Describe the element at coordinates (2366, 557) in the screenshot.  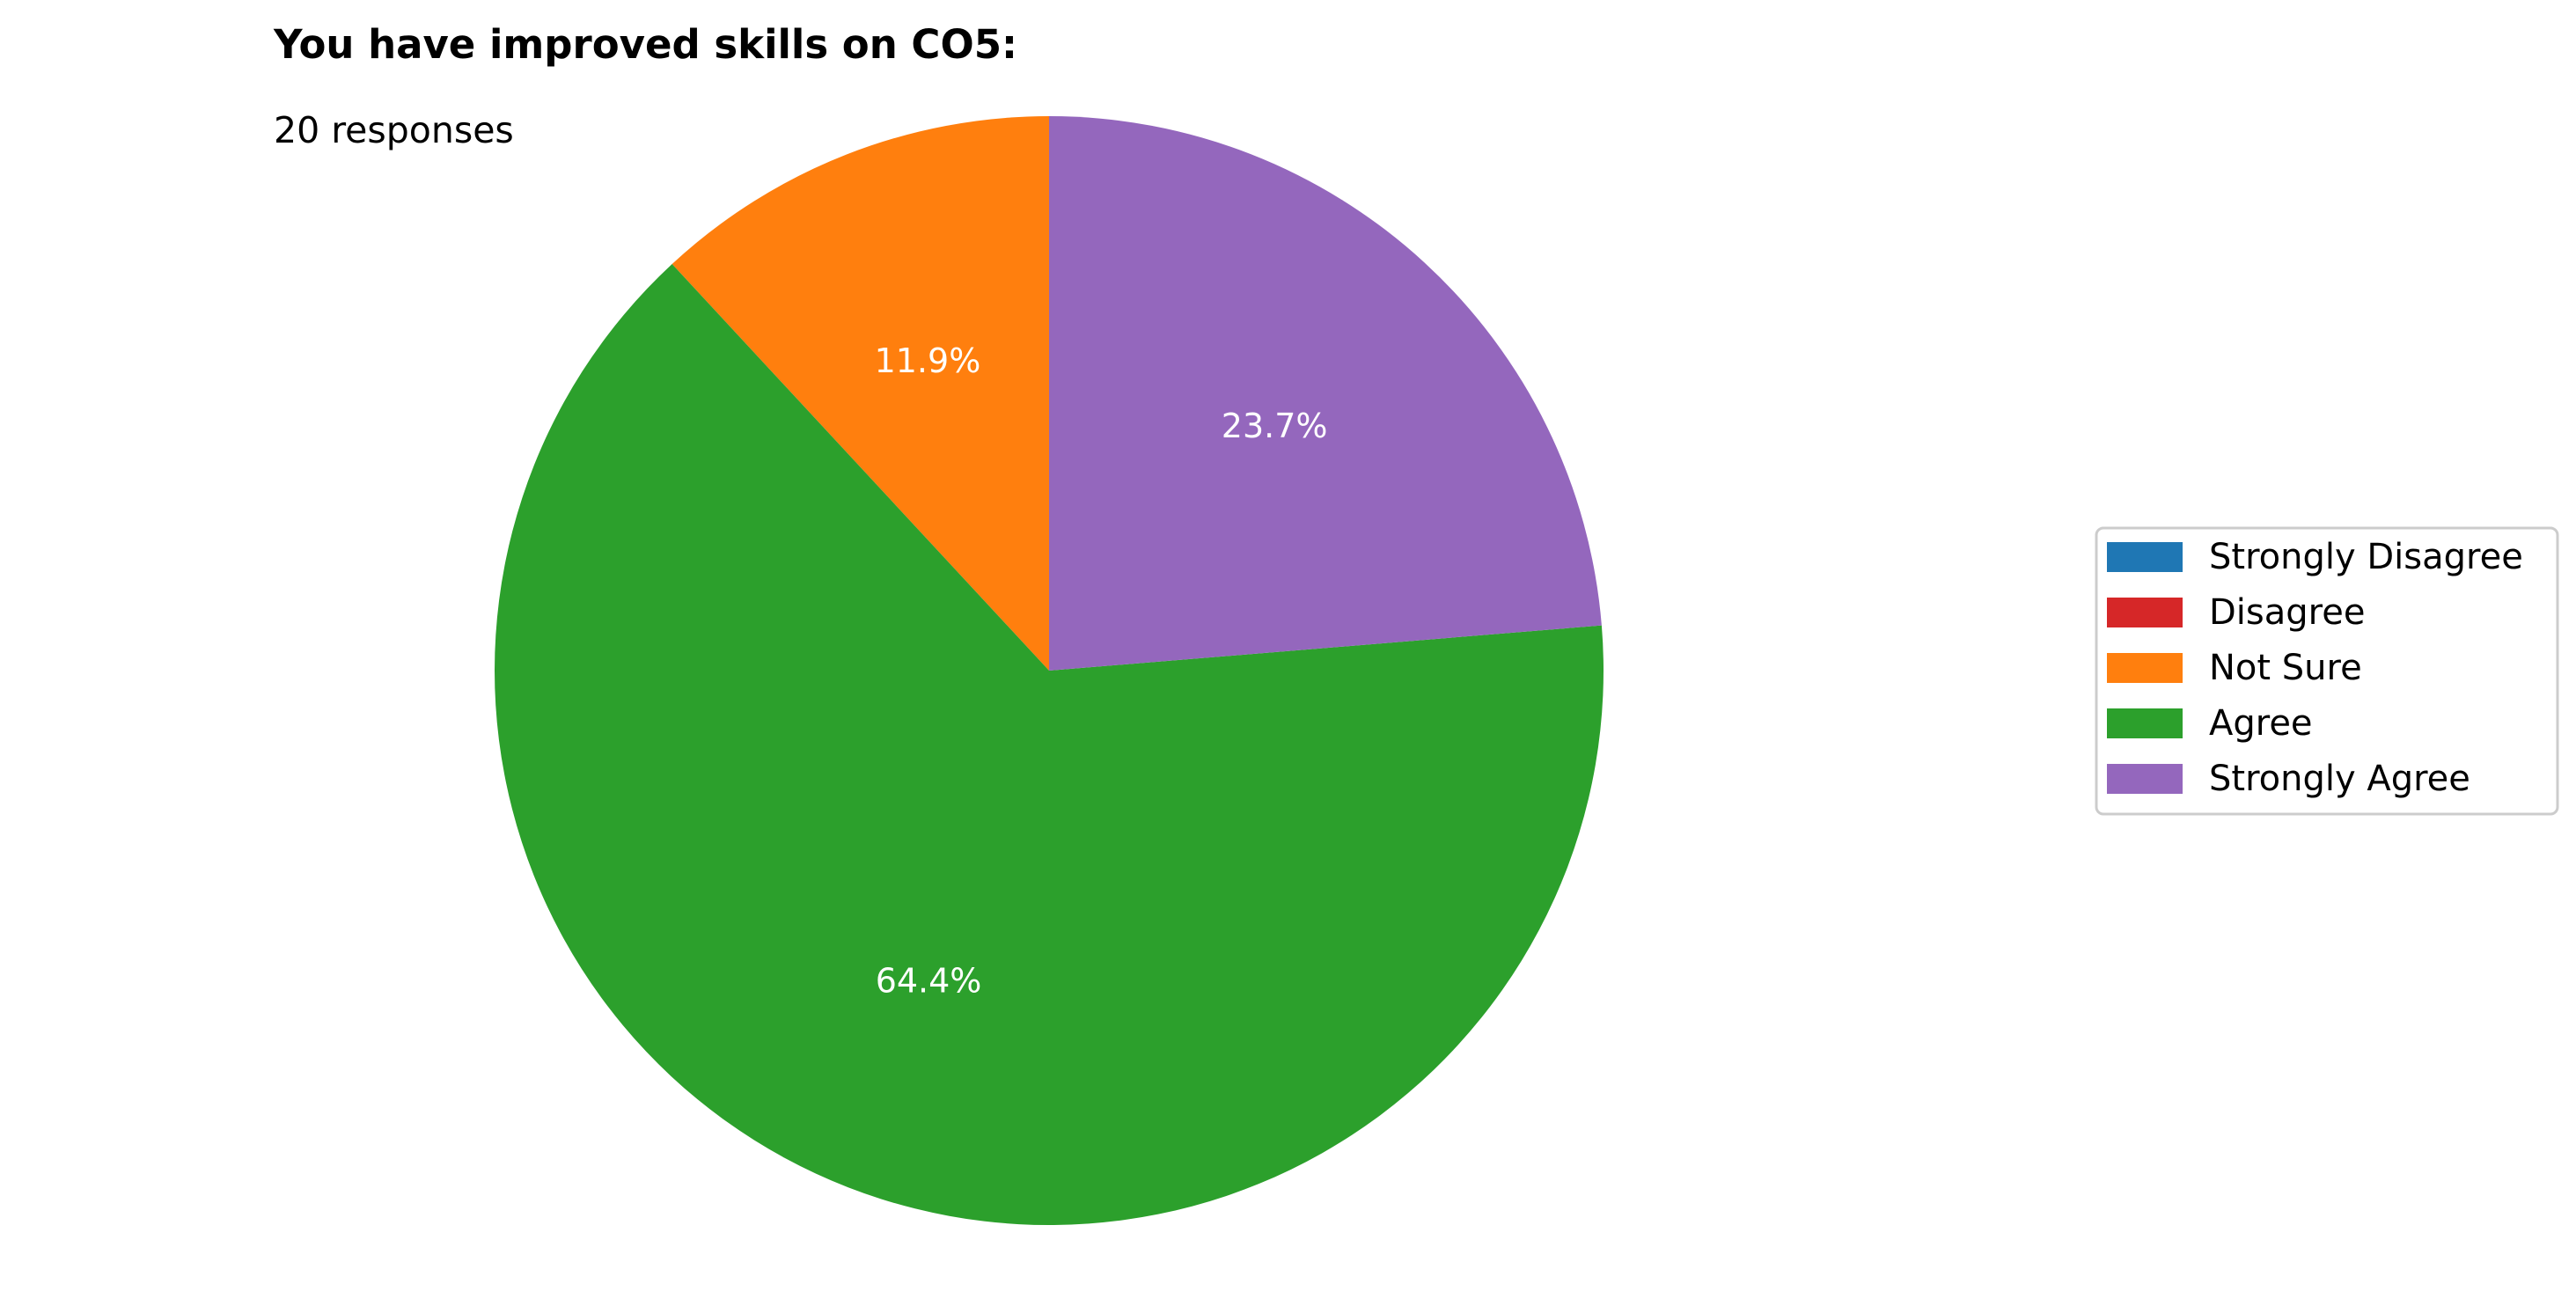
I see `legend-label-strongly-disagree: Strongly Disagree` at that location.